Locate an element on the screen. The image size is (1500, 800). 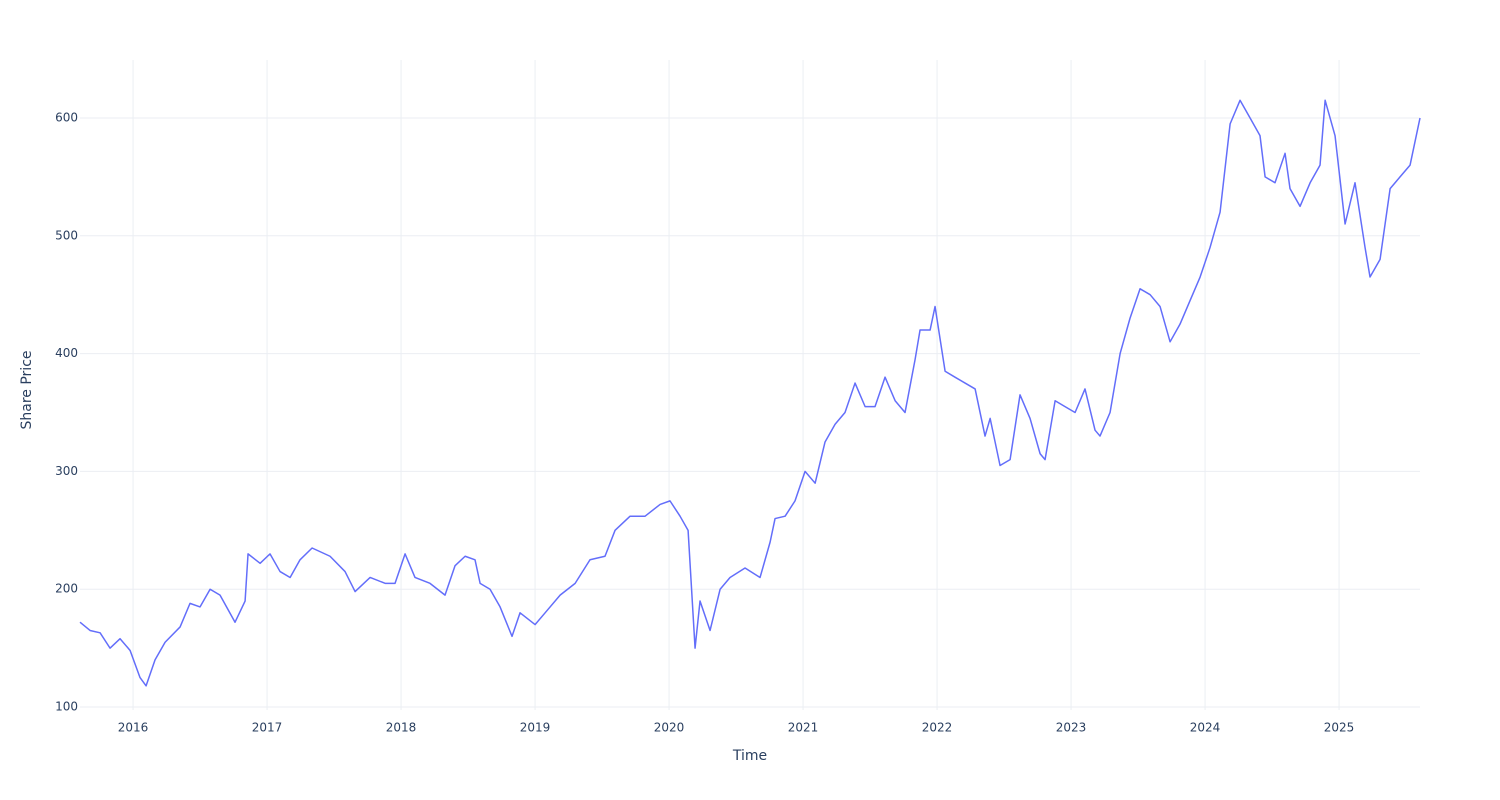
x-tick-label: 2017 is located at coordinates (267, 728).